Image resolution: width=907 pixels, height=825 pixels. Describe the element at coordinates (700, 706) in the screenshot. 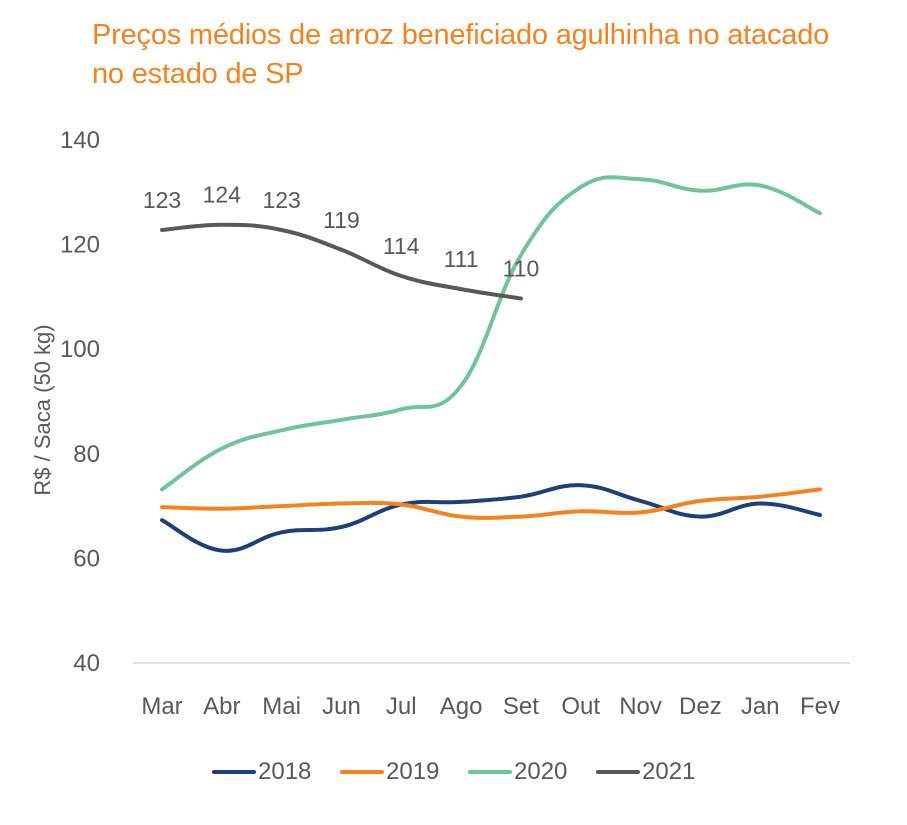

I see `x-tick-label: Dez` at that location.